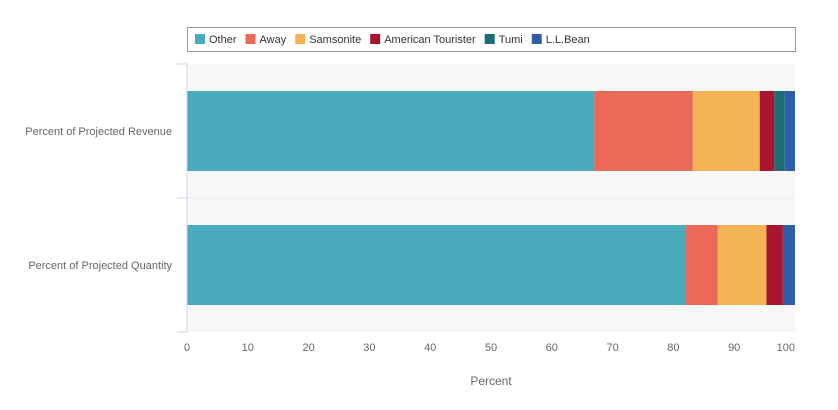 The height and width of the screenshot is (410, 838). I want to click on x-tick-label: 40, so click(430, 348).